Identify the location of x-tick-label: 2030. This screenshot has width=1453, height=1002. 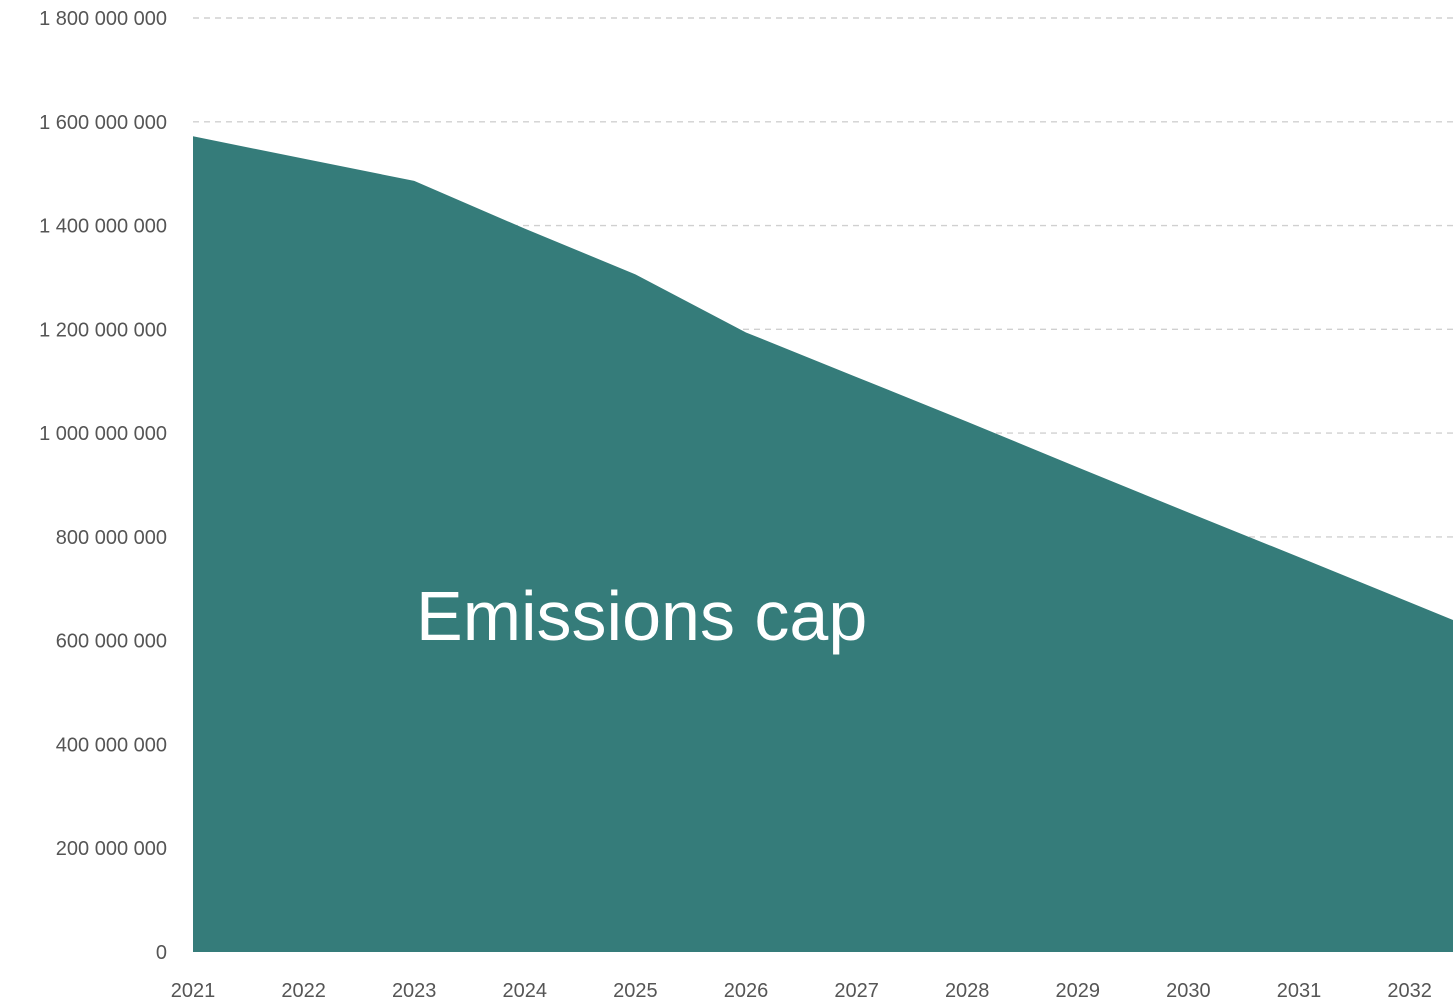
(1188, 991).